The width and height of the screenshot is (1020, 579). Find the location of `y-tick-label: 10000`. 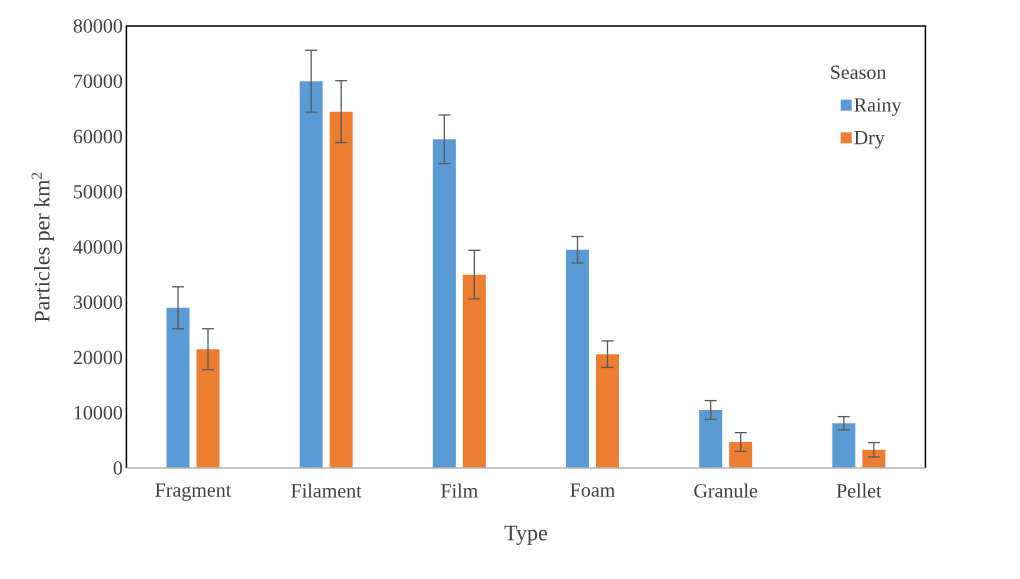

y-tick-label: 10000 is located at coordinates (98, 413).